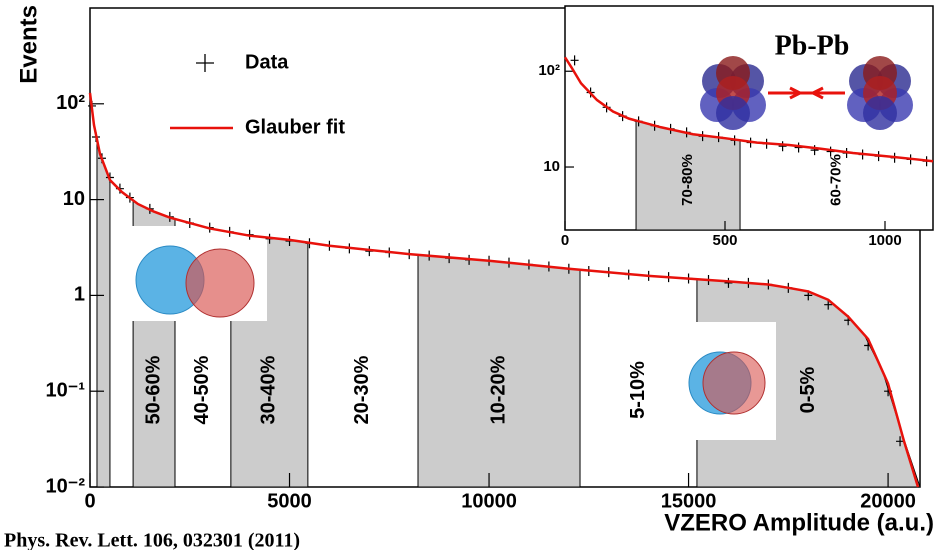 This screenshot has height=550, width=937. Describe the element at coordinates (362, 389) in the screenshot. I see `centrality-label: 20-30%` at that location.